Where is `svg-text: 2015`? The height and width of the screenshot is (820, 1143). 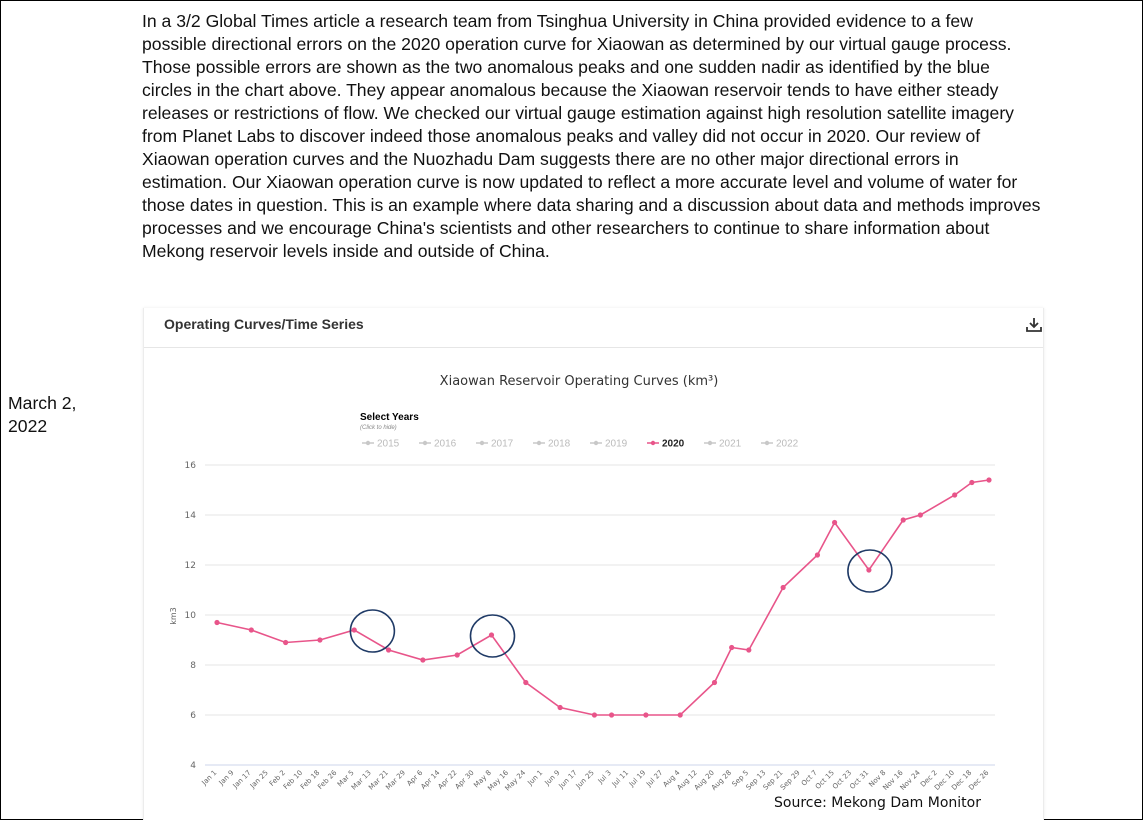
svg-text: 2015 is located at coordinates (388, 444).